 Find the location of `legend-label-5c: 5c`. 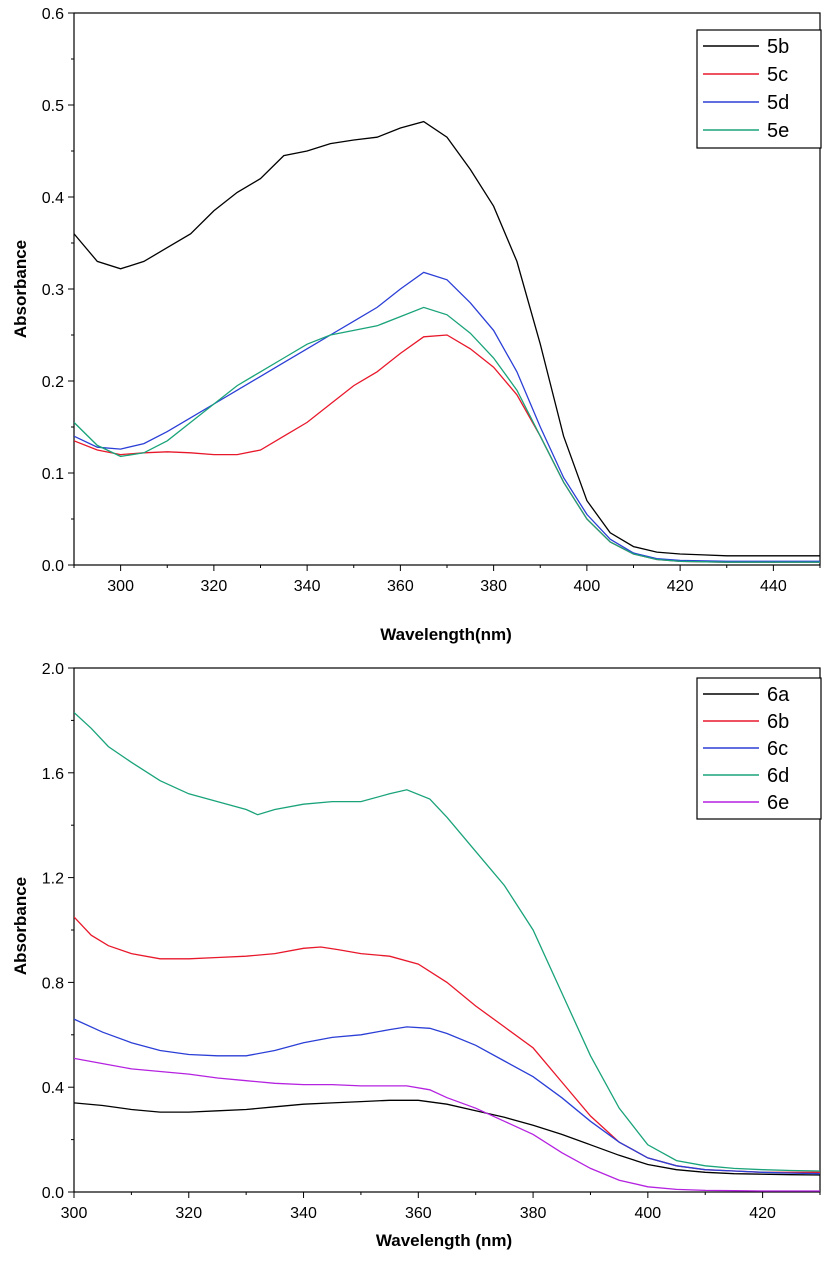

legend-label-5c: 5c is located at coordinates (777, 75).